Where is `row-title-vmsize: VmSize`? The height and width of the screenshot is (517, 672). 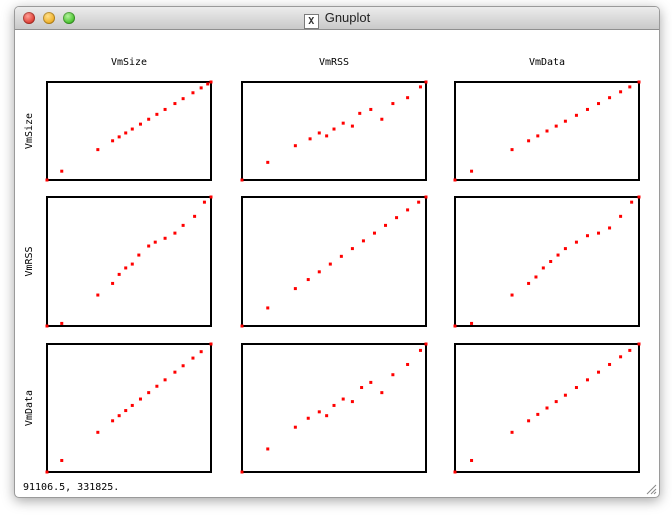
row-title-vmsize: VmSize is located at coordinates (29, 131).